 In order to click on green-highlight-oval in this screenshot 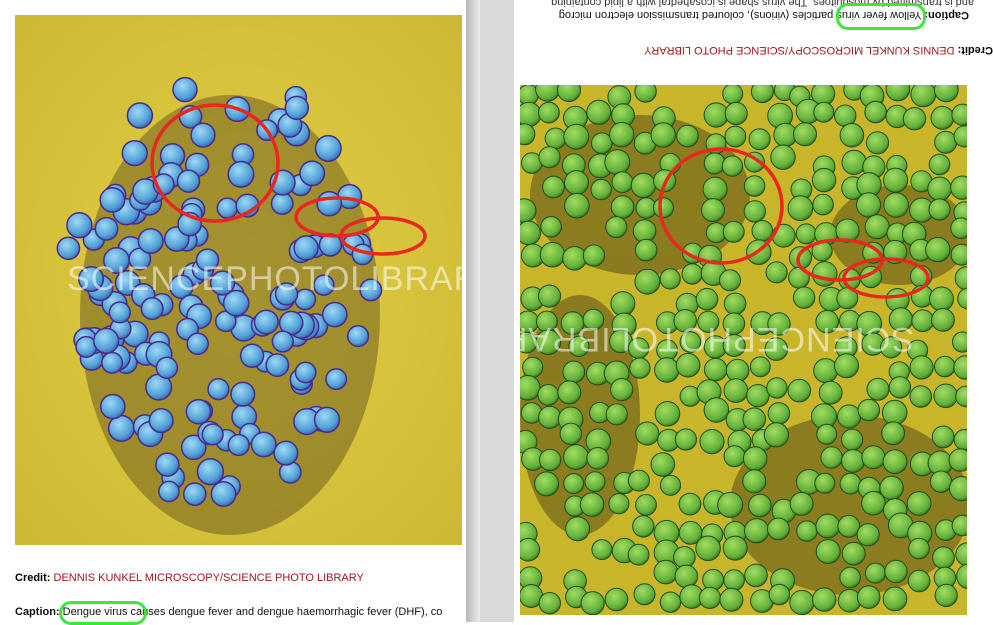, I will do `click(103, 613)`.